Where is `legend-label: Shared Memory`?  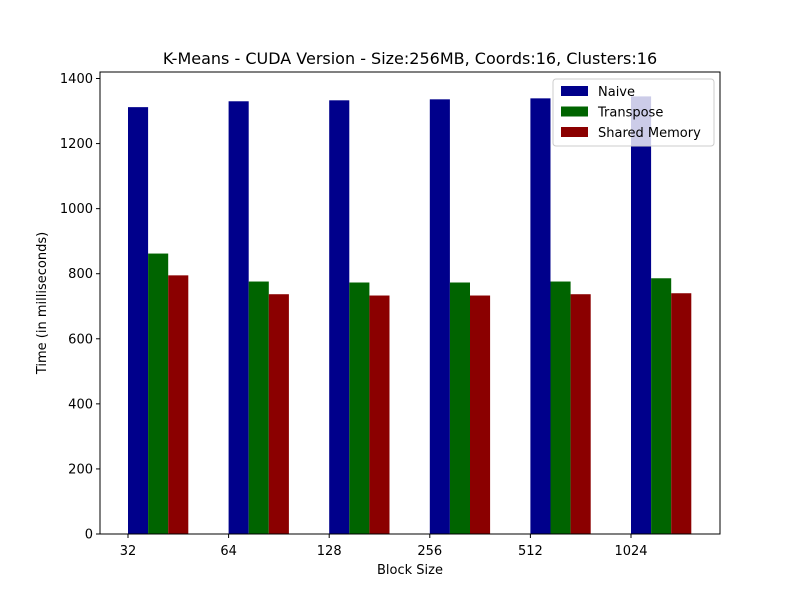
legend-label: Shared Memory is located at coordinates (649, 133).